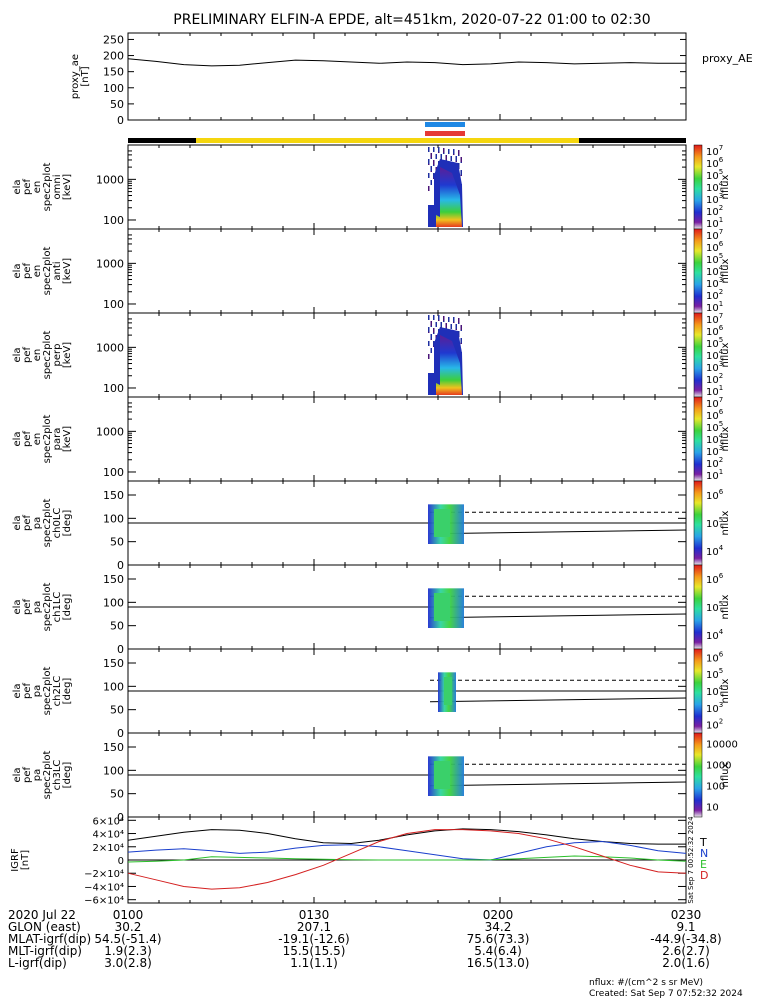  Describe the element at coordinates (113, 56) in the screenshot. I see `y-tick-label: 200` at that location.